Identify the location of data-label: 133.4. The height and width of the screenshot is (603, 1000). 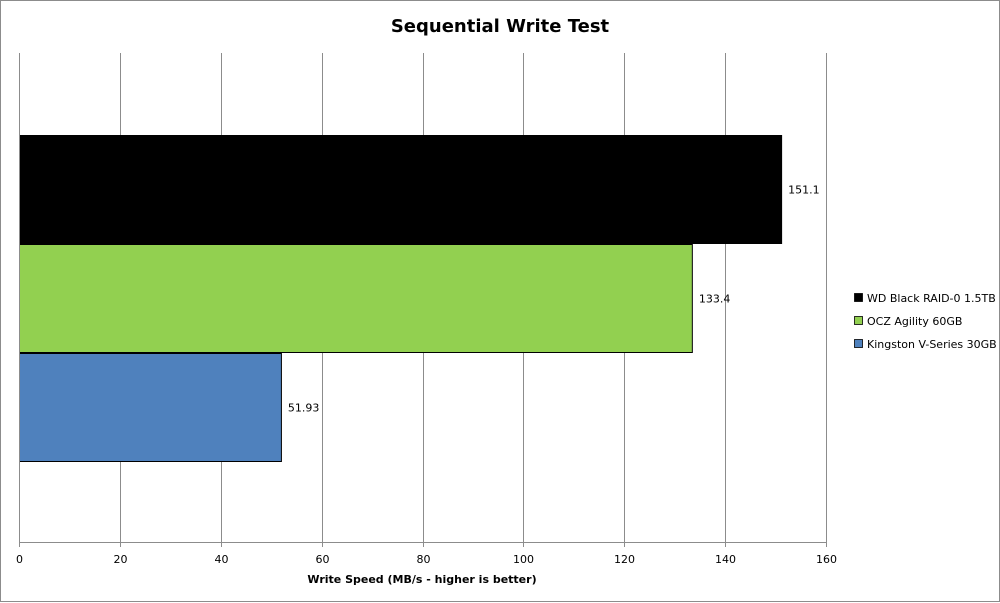
(715, 299).